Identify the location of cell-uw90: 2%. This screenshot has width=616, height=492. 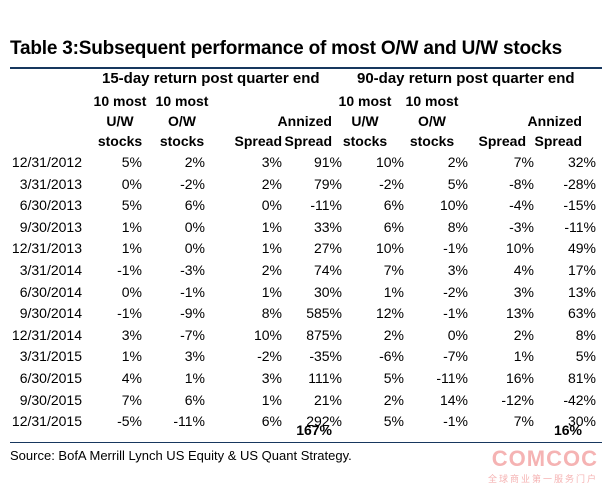
(393, 334).